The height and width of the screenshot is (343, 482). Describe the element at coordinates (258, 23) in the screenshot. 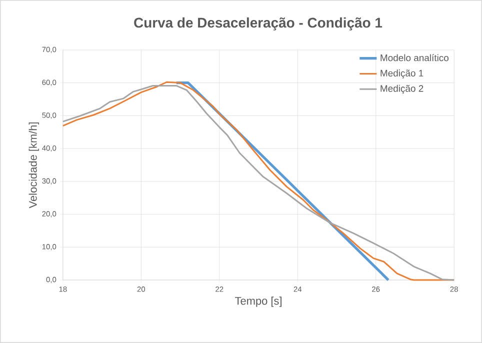

I see `chart-title: Curva de Desaceleração - Condição 1` at that location.